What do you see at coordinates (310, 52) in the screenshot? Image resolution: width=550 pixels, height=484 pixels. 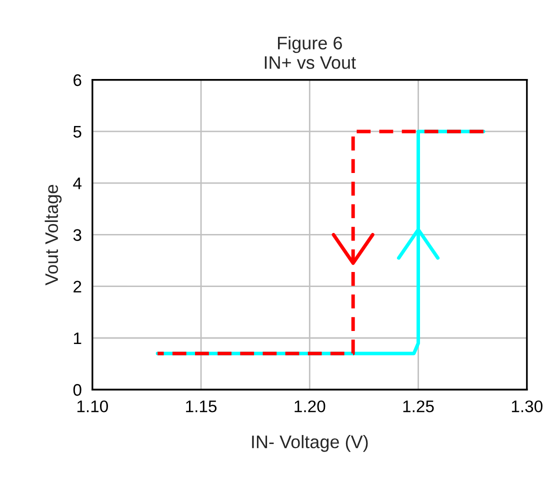 I see `chart-title: Figure 6 IN+ vs Vout` at bounding box center [310, 52].